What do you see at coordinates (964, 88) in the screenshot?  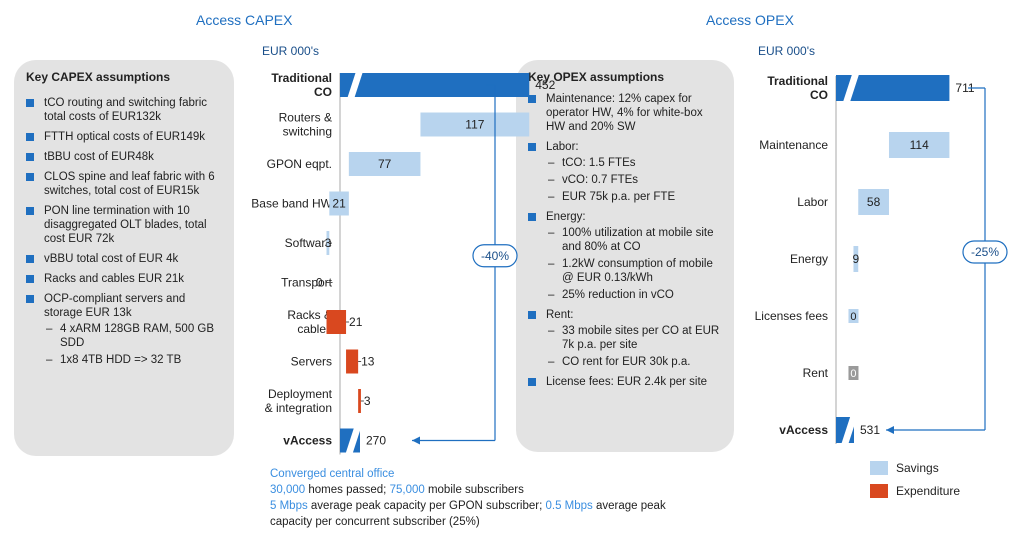 I see `value-label-traditional-co: 711` at bounding box center [964, 88].